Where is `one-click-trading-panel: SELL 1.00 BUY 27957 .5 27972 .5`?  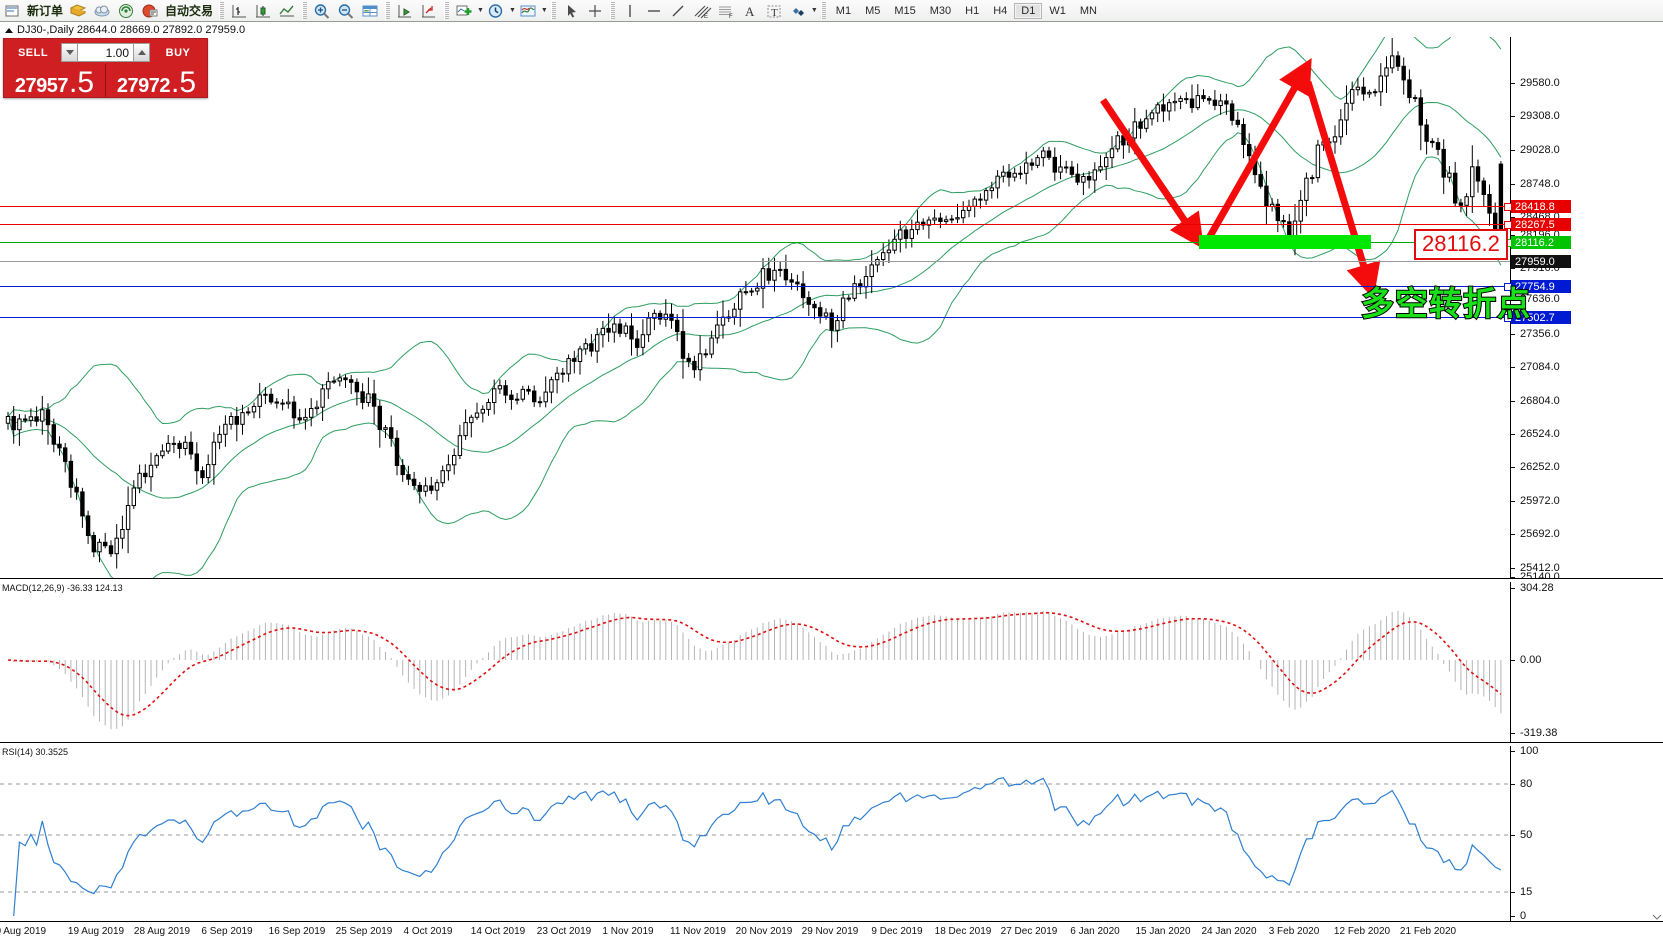
one-click-trading-panel: SELL 1.00 BUY 27957 .5 27972 .5 is located at coordinates (105, 68).